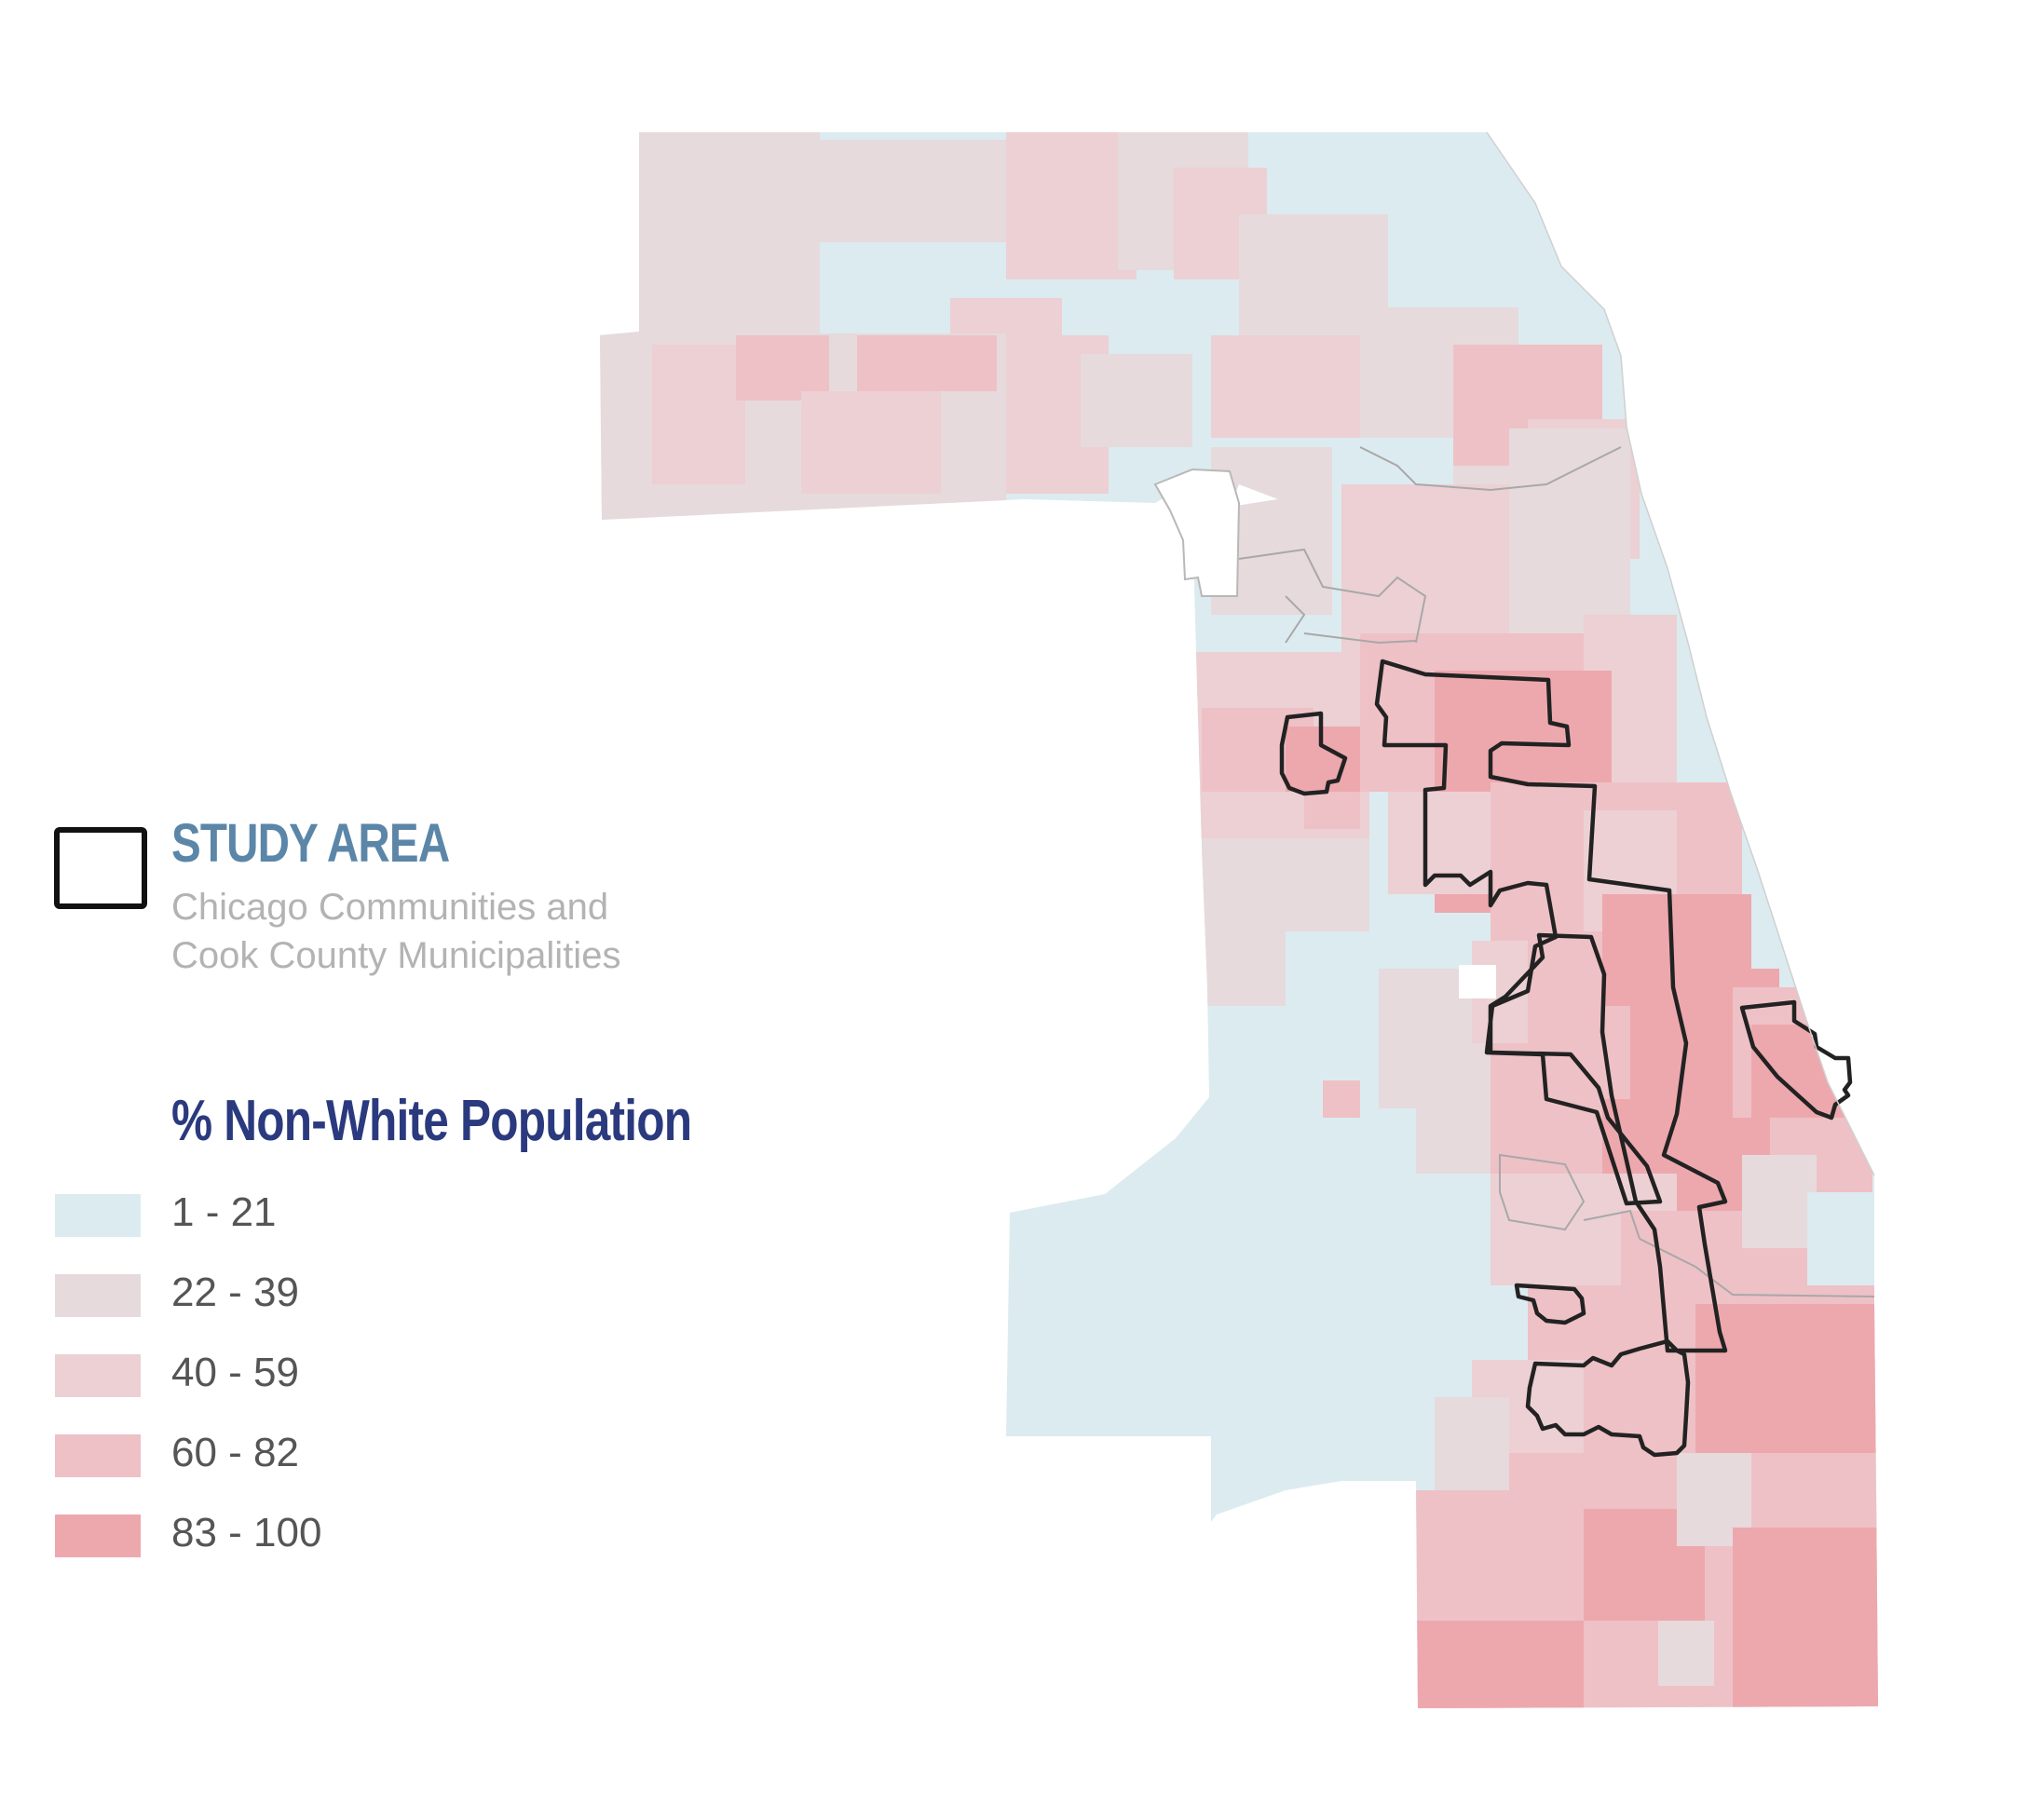 This screenshot has width=2042, height=1820. I want to click on excluded-area-midway, so click(1477, 981).